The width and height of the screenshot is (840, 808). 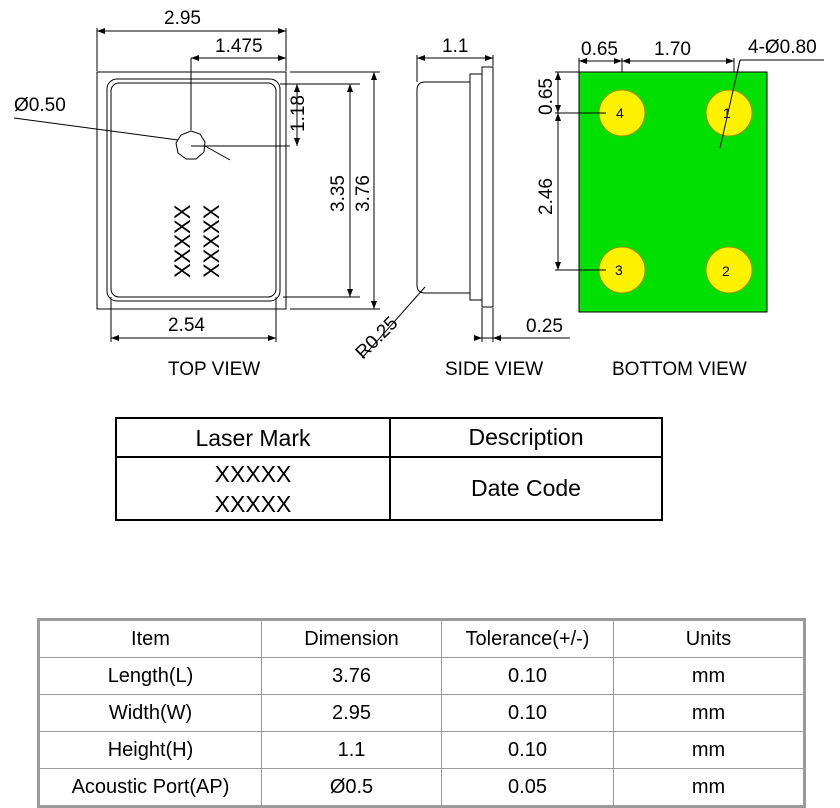 What do you see at coordinates (211, 241) in the screenshot?
I see `top-mark-line-2: XXXXX` at bounding box center [211, 241].